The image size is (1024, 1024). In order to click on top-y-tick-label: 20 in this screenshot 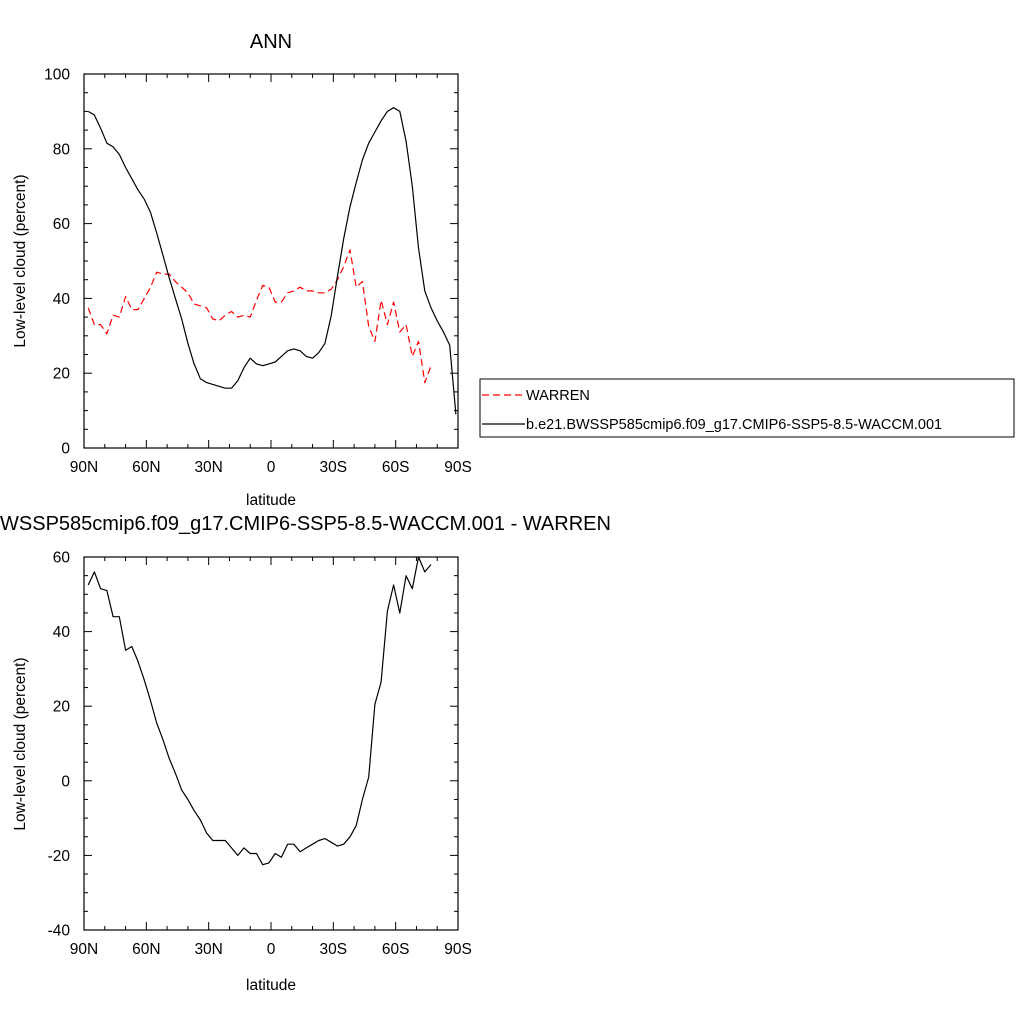, I will do `click(62, 374)`.